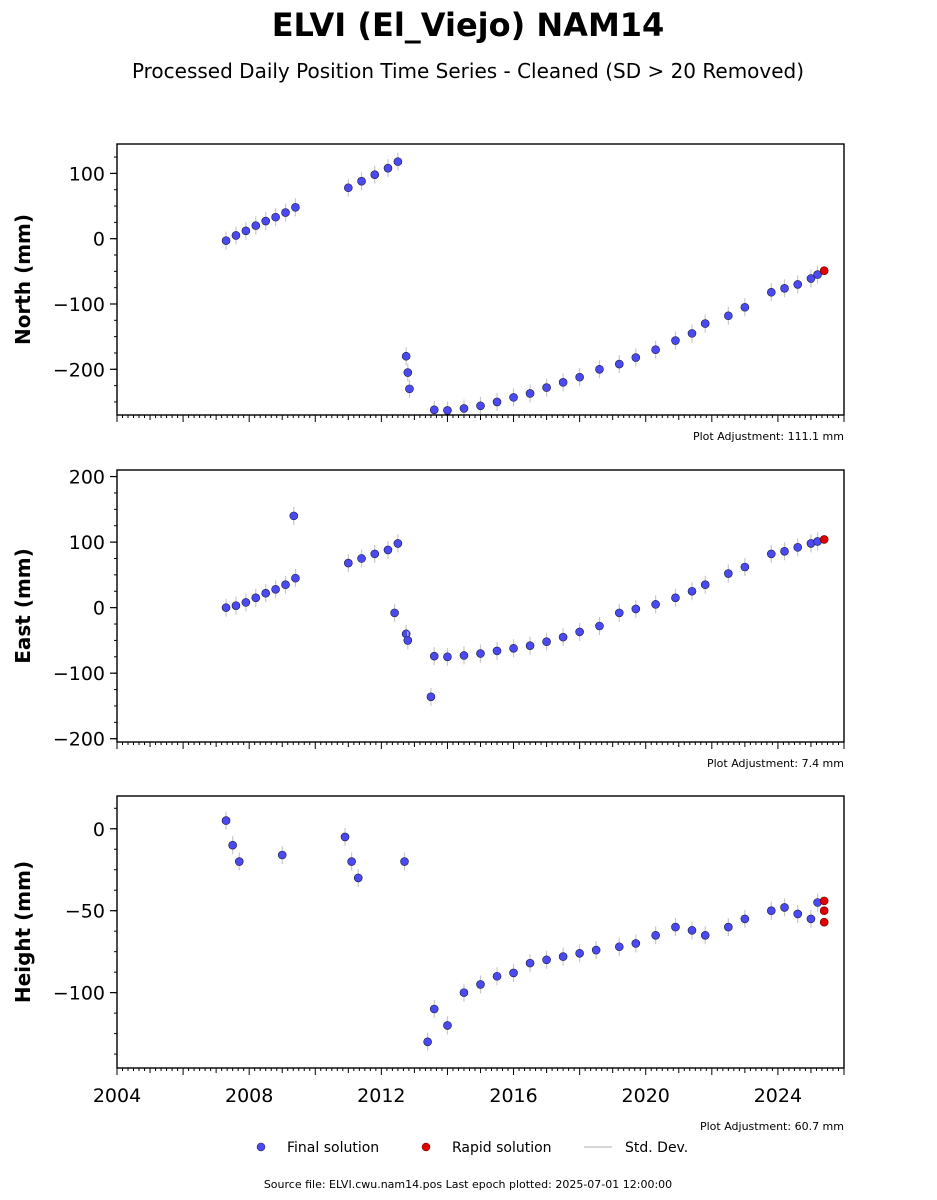 This screenshot has width=937, height=1200. Describe the element at coordinates (333, 1148) in the screenshot. I see `legend-final-label: Final solution` at that location.